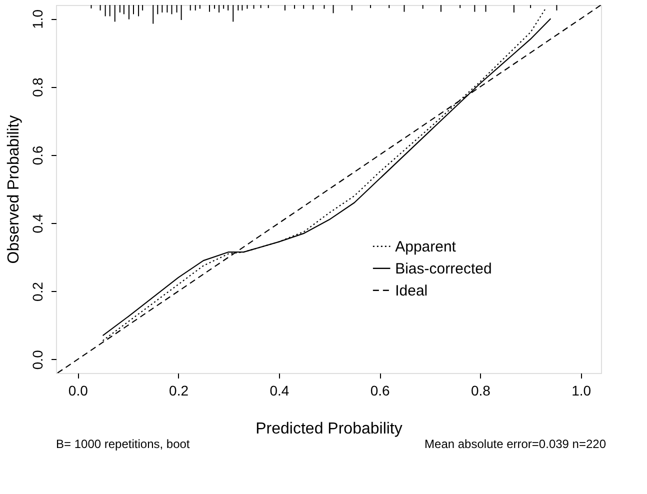  Describe the element at coordinates (280, 390) in the screenshot. I see `x-tick-label: 0.4` at that location.